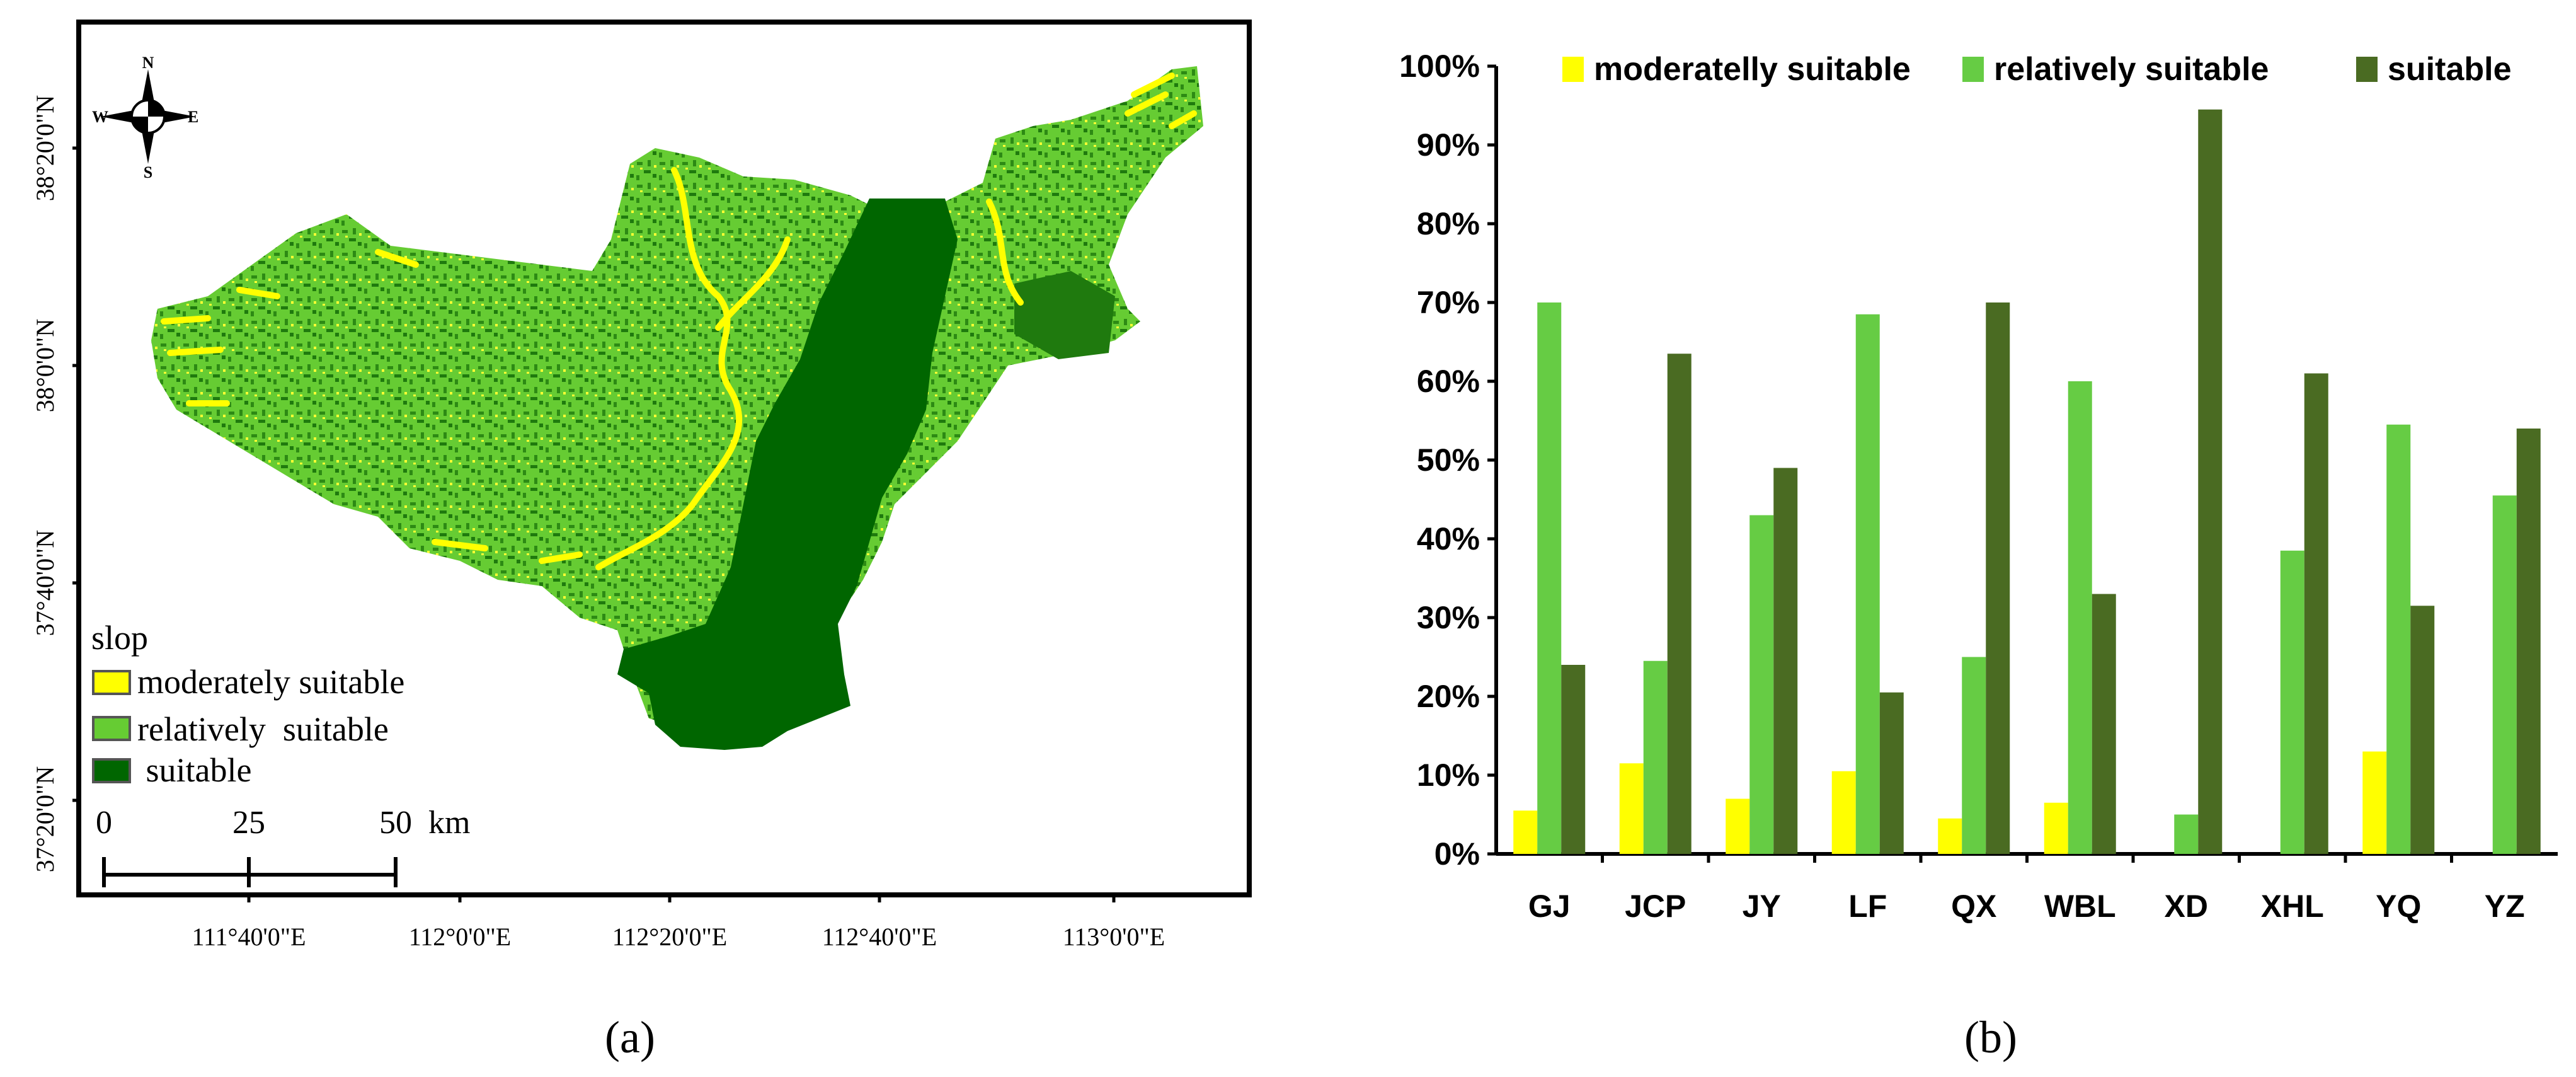 The width and height of the screenshot is (2576, 1077). What do you see at coordinates (112, 728) in the screenshot?
I see `legend-swatch-relatively` at bounding box center [112, 728].